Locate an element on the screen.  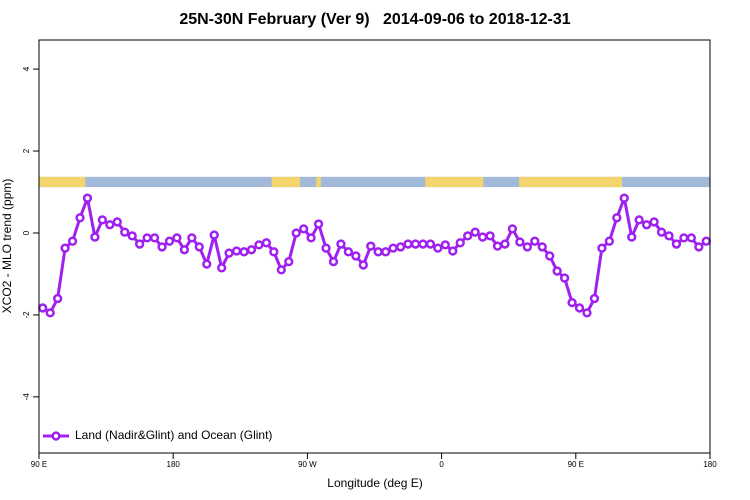
y-tick-label: 0 is located at coordinates (26, 232).